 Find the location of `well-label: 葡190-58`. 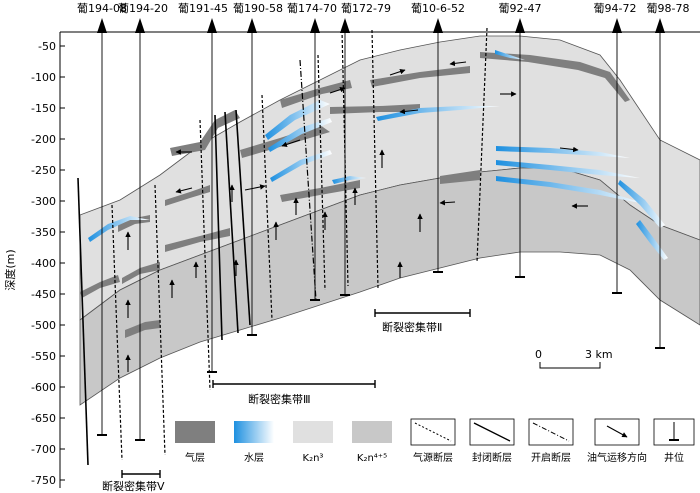

well-label: 葡190-58 is located at coordinates (258, 8).